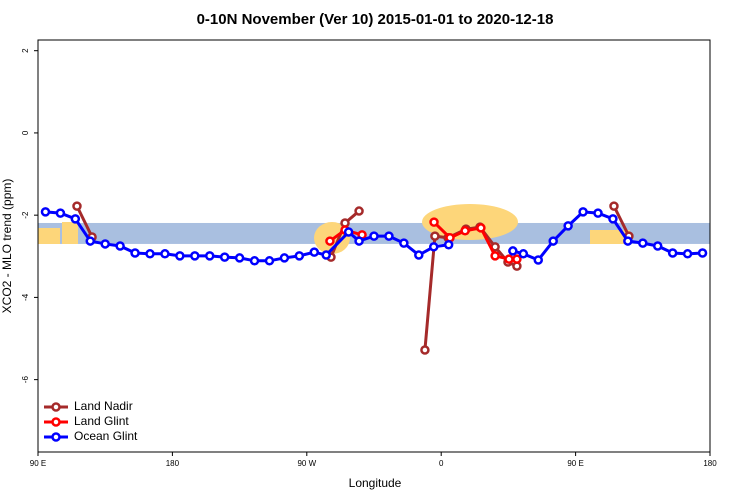 This screenshot has height=500, width=750. What do you see at coordinates (7, 246) in the screenshot?
I see `y-axis-label: XCO2 - MLO trend (ppm)` at bounding box center [7, 246].